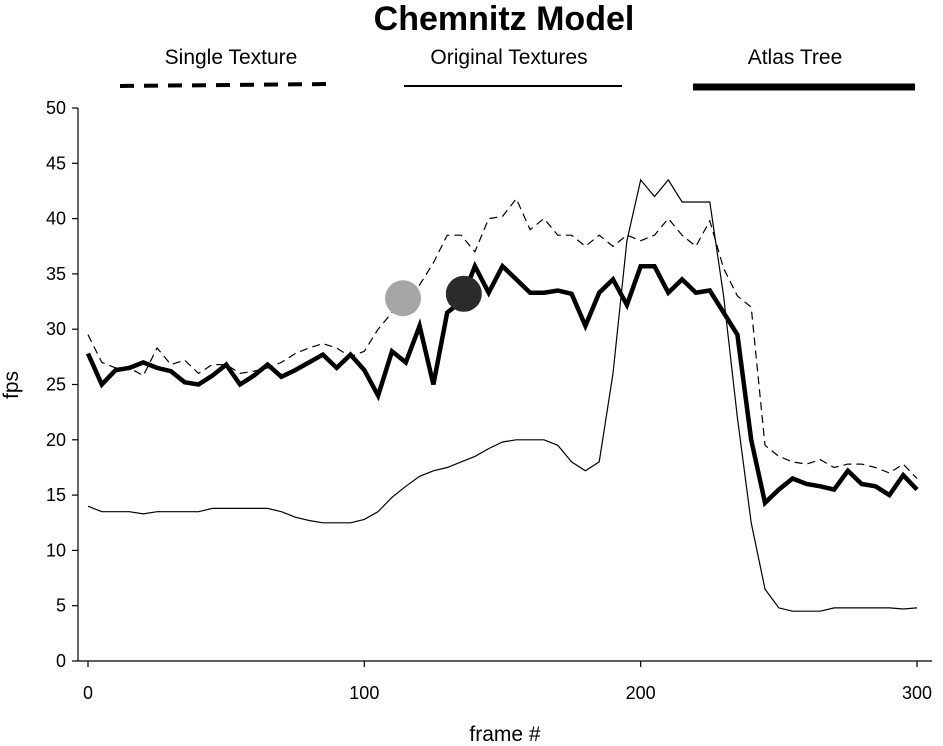 This screenshot has height=746, width=943. I want to click on y-ticks: 0 5 10 15 20 25 30 35 40 45 50, so click(62, 384).